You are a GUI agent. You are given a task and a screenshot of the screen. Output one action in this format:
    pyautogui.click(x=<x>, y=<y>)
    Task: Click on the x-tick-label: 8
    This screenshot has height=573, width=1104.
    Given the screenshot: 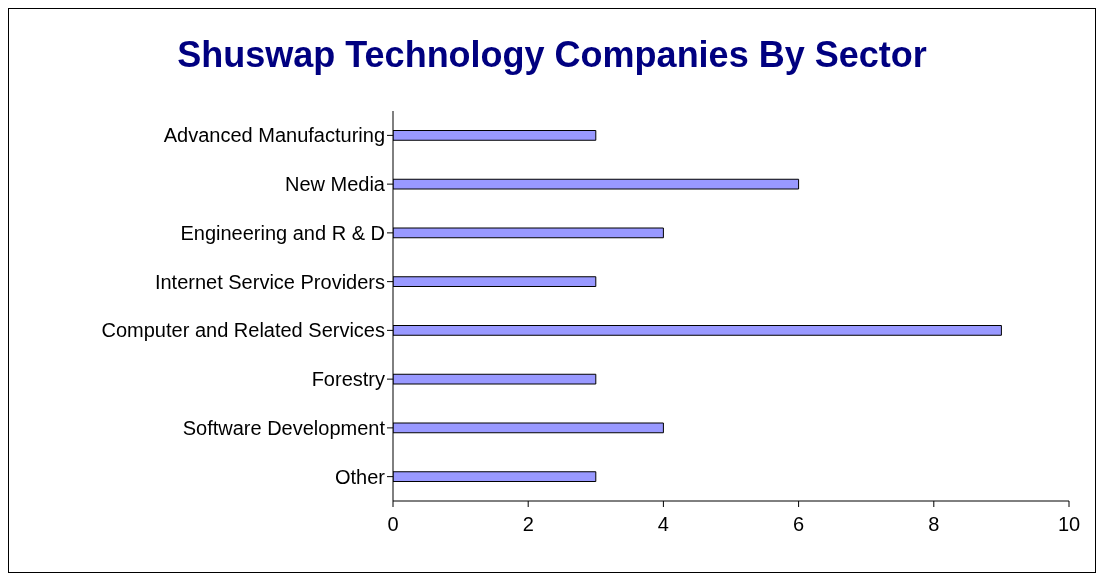 What is the action you would take?
    pyautogui.click(x=934, y=524)
    